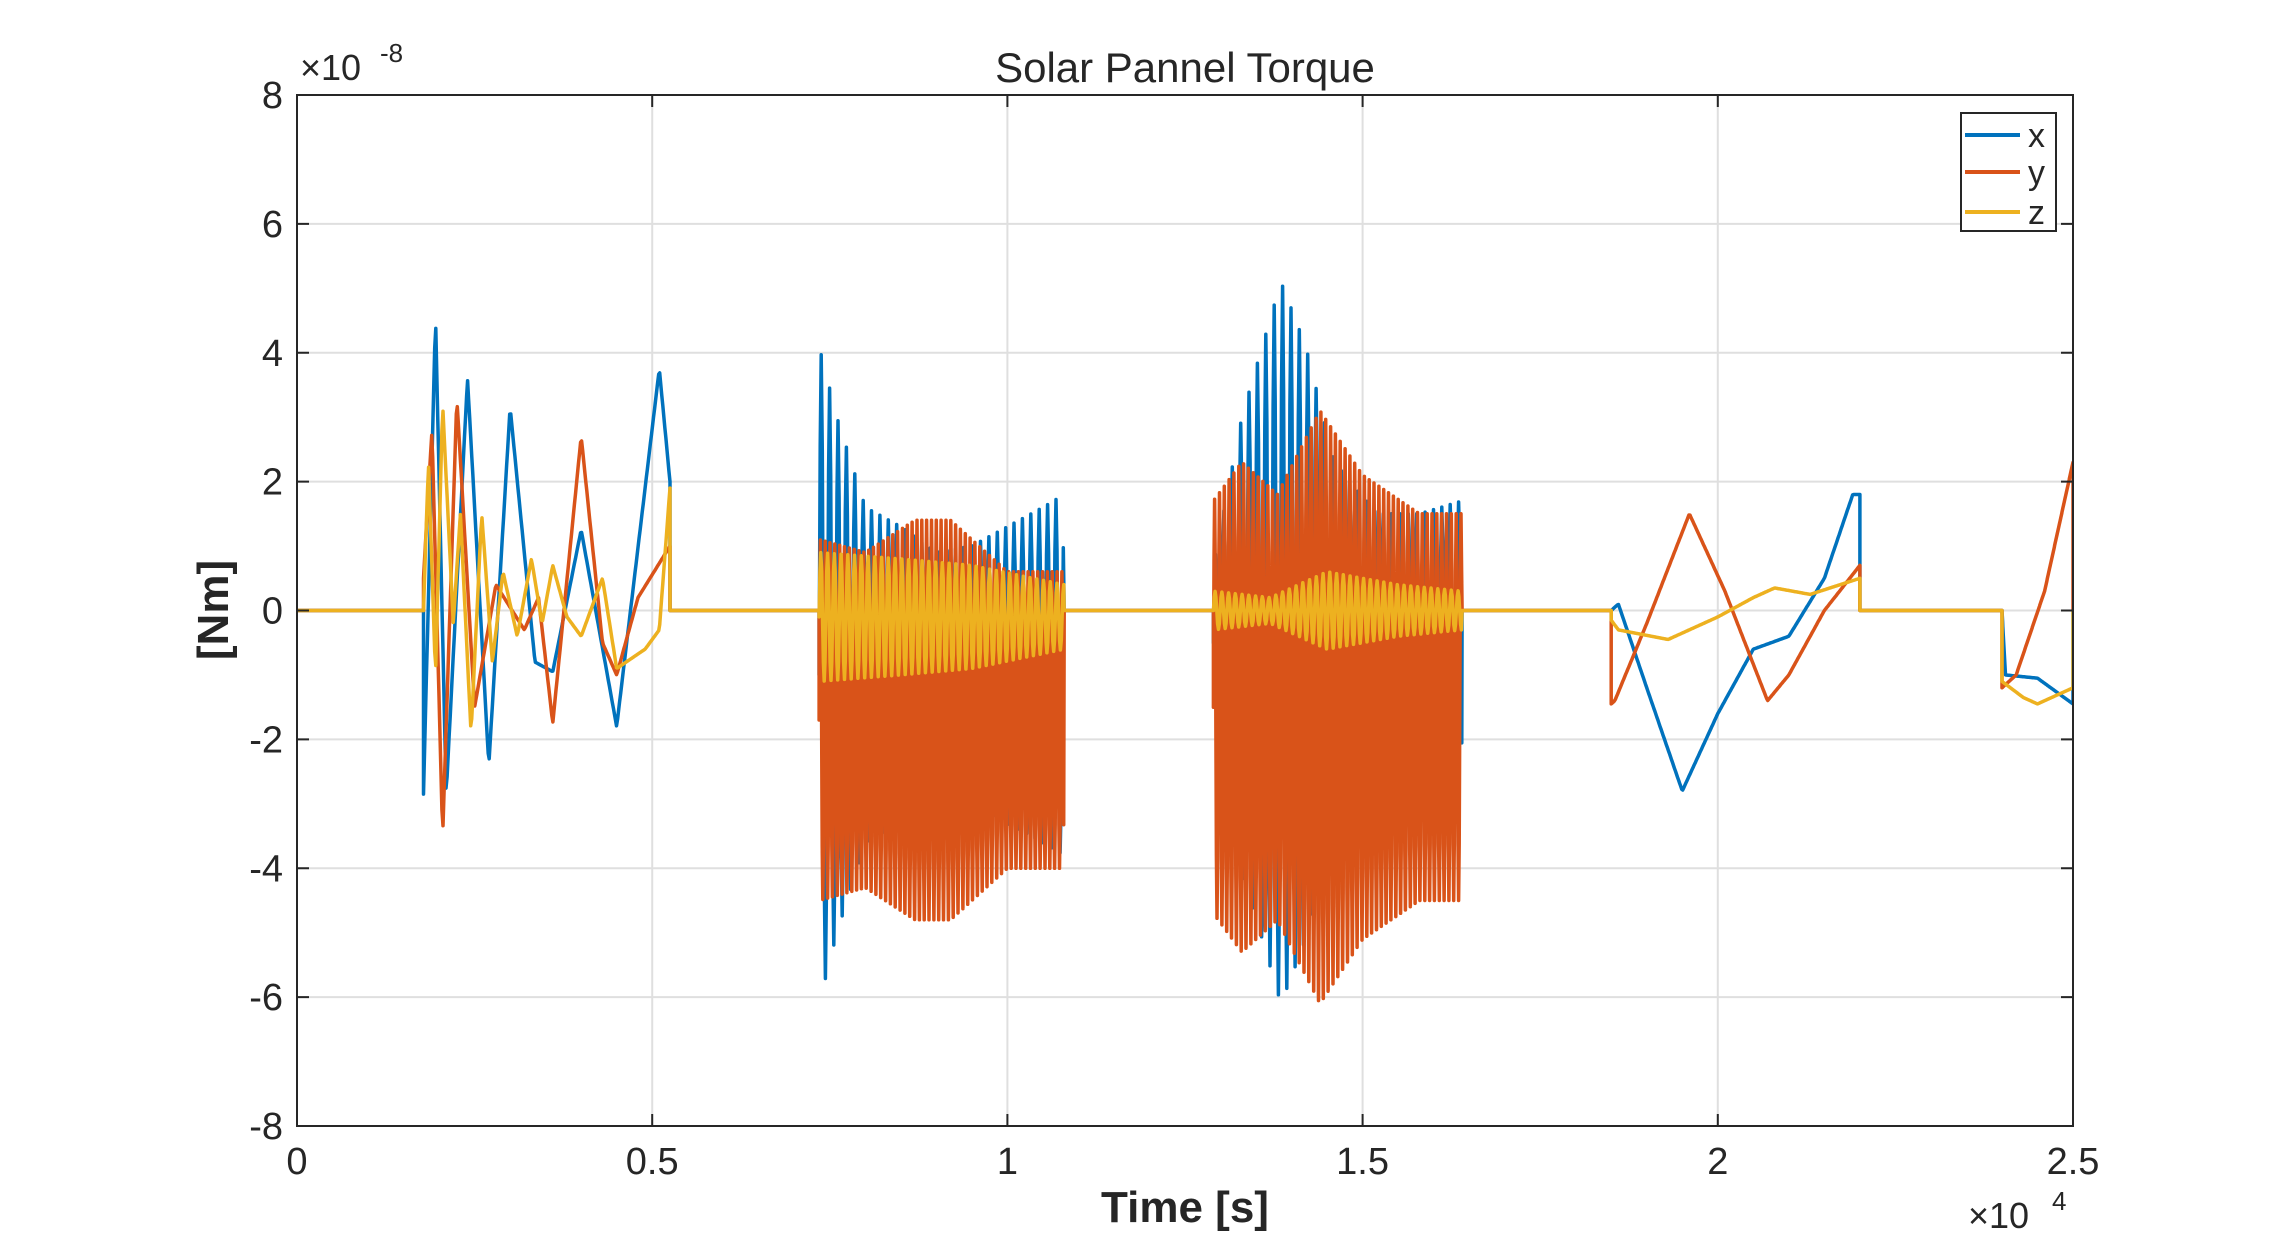 This screenshot has height=1257, width=2279. What do you see at coordinates (2036, 173) in the screenshot?
I see `legend-label-y: y` at bounding box center [2036, 173].